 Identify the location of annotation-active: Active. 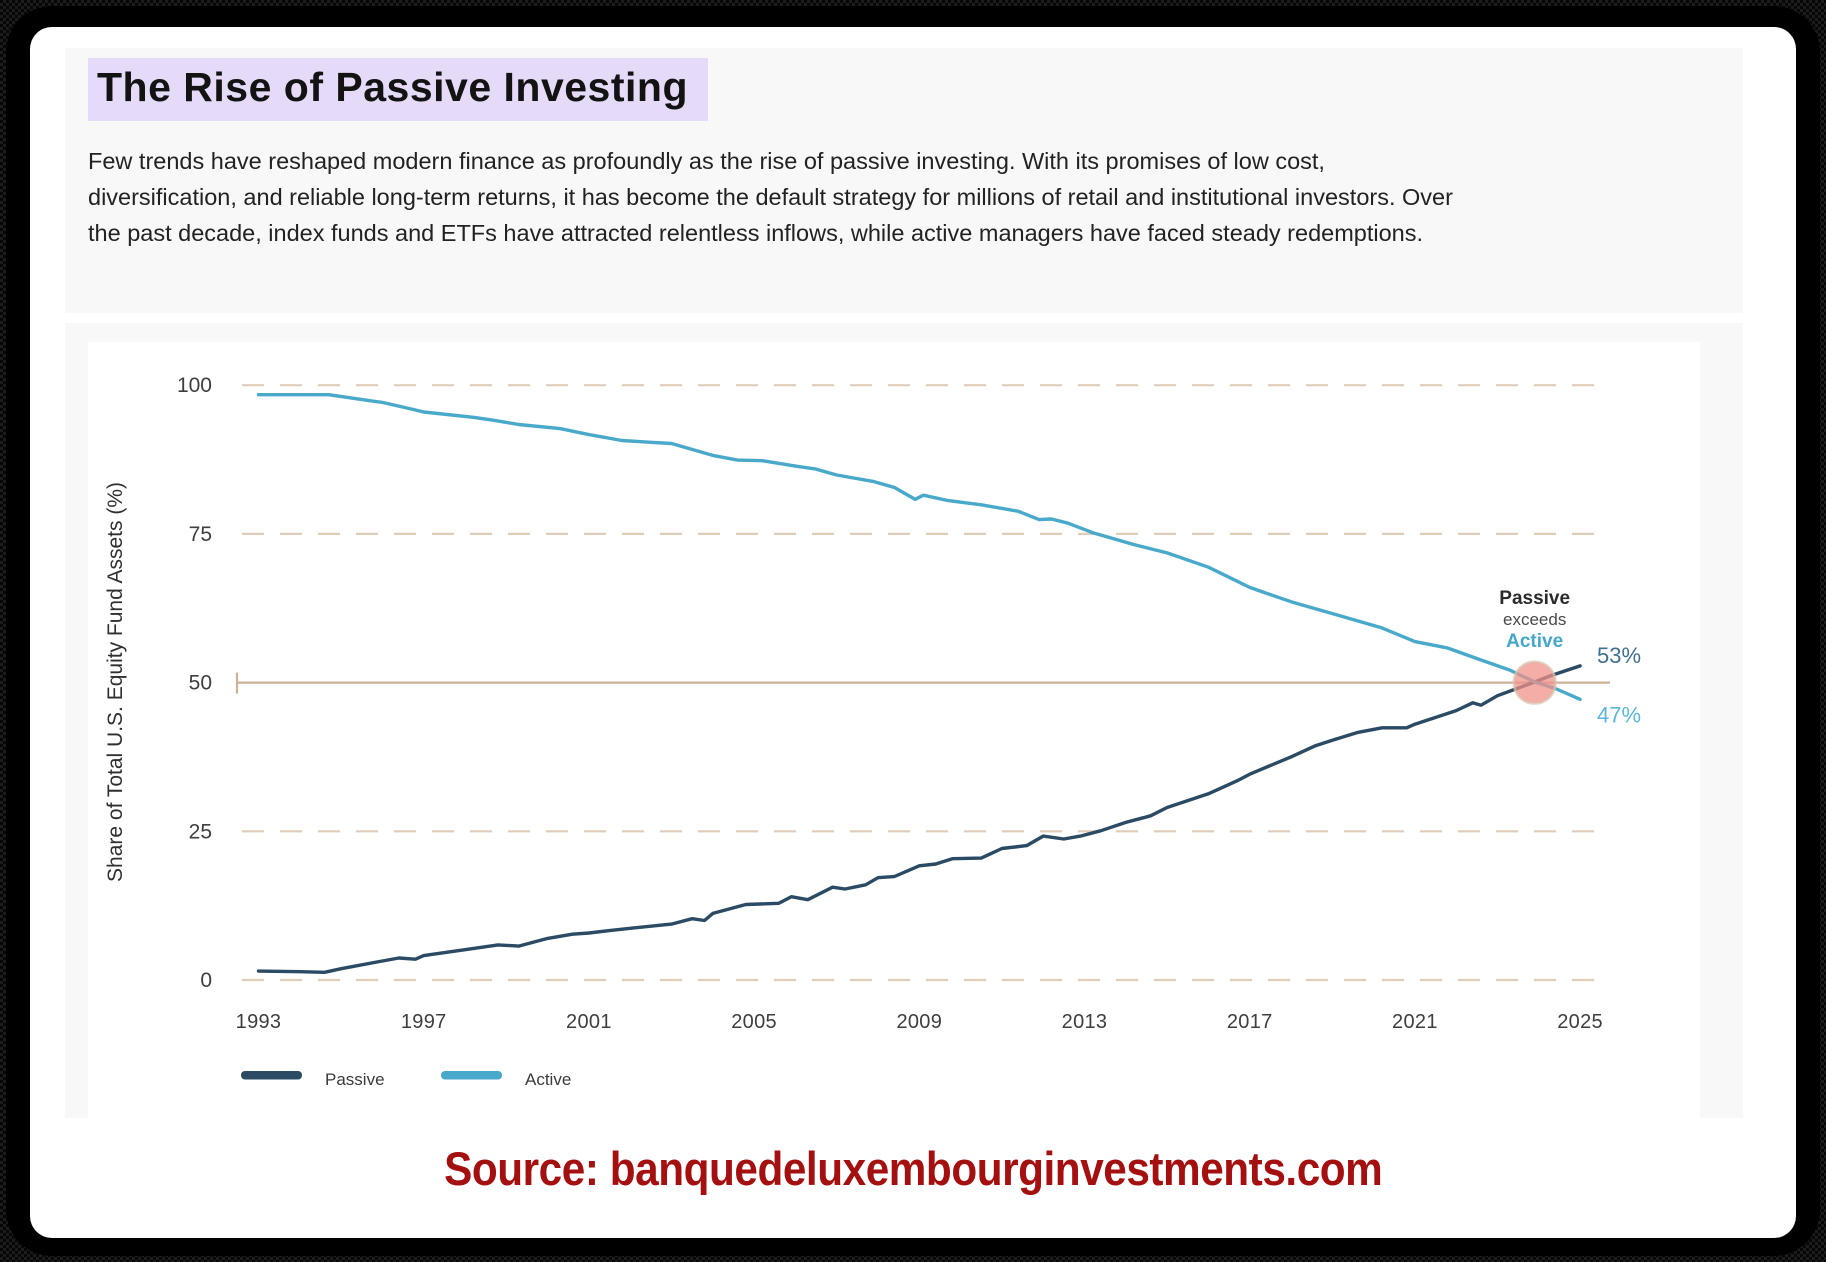
(1534, 641).